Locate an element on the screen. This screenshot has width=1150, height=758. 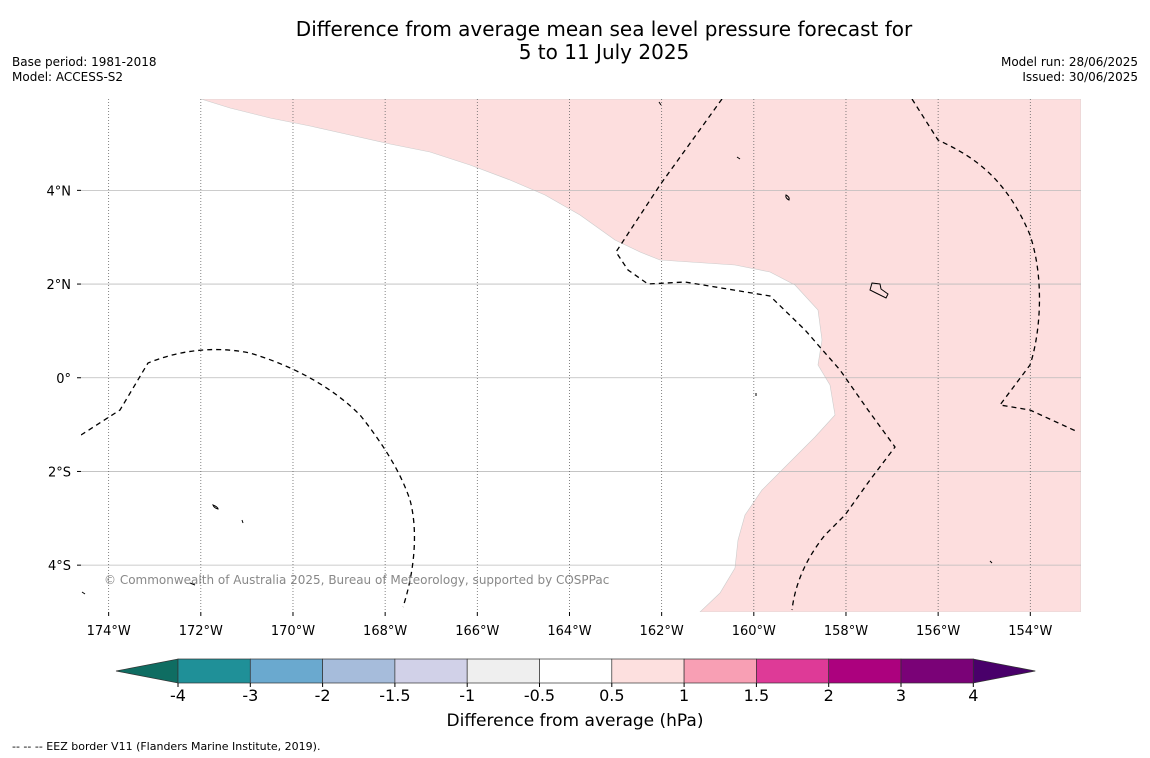
colorbar-tick-label: 2 is located at coordinates (829, 695).